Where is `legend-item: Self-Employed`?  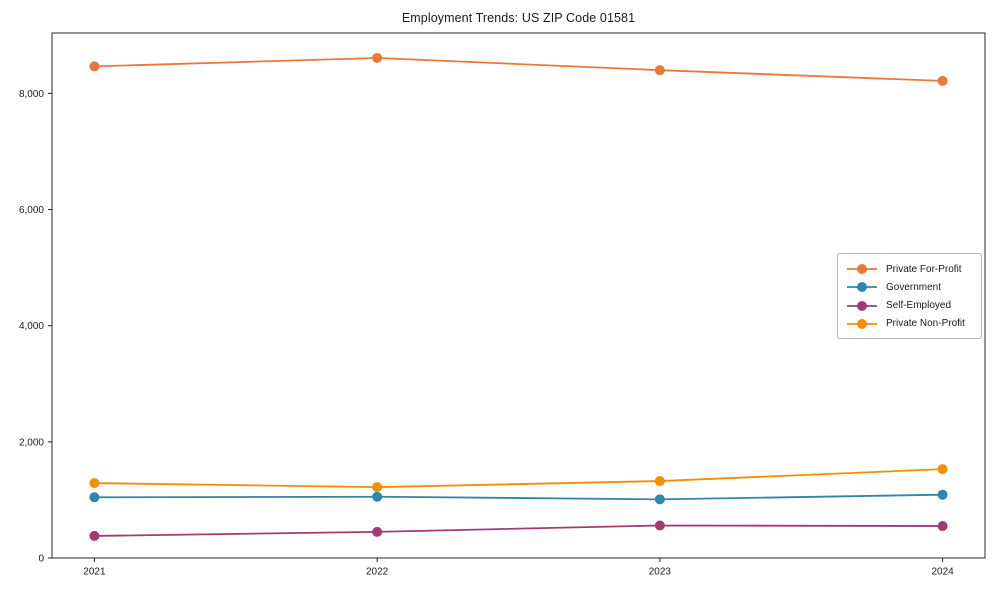
legend-item: Self-Employed is located at coordinates (910, 306).